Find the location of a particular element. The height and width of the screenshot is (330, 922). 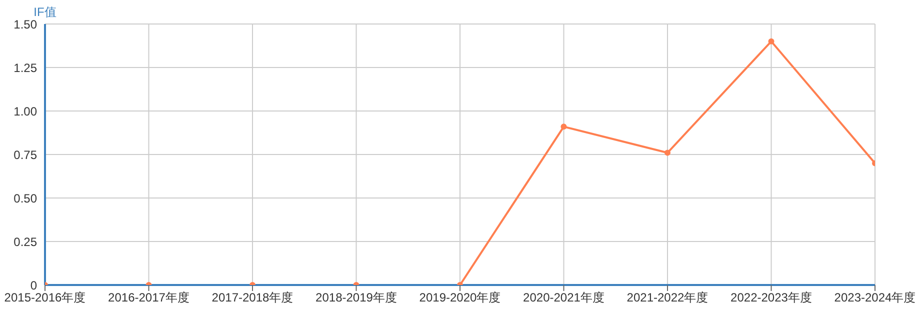

x-tick-label: 2021-2022年度 is located at coordinates (667, 297).